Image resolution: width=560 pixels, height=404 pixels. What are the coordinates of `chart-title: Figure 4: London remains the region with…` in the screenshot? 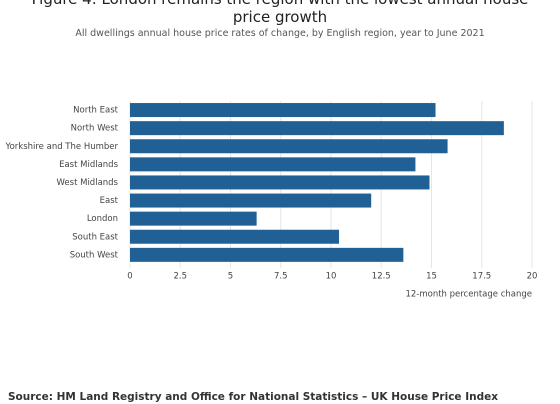 It's located at (280, 13).